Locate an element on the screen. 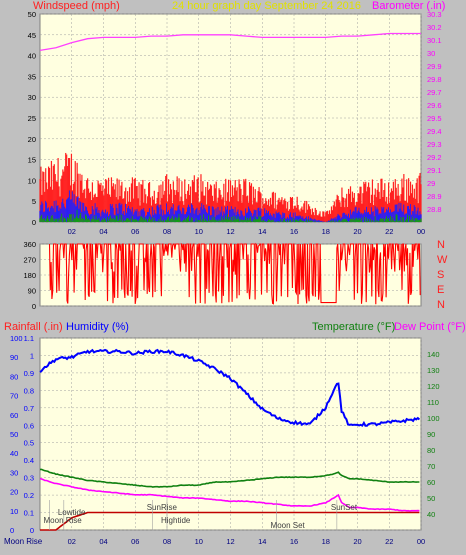 The width and height of the screenshot is (466, 555). wind-x-tick: 10 is located at coordinates (199, 231).